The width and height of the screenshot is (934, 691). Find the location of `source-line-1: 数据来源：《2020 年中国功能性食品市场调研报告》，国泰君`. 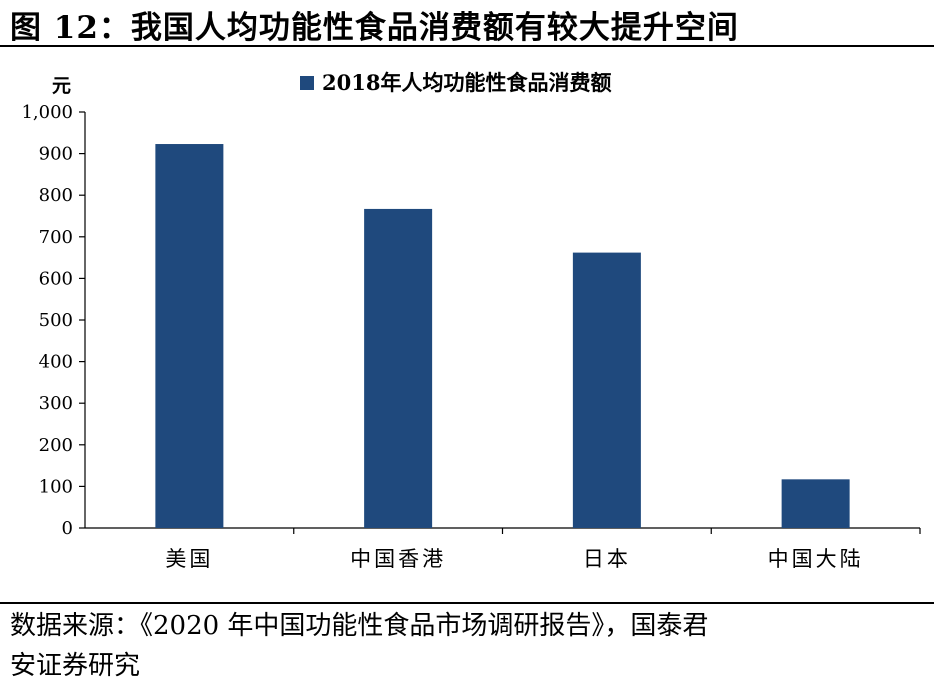

source-line-1: 数据来源：《2020 年中国功能性食品市场调研报告》，国泰君 is located at coordinates (359, 626).